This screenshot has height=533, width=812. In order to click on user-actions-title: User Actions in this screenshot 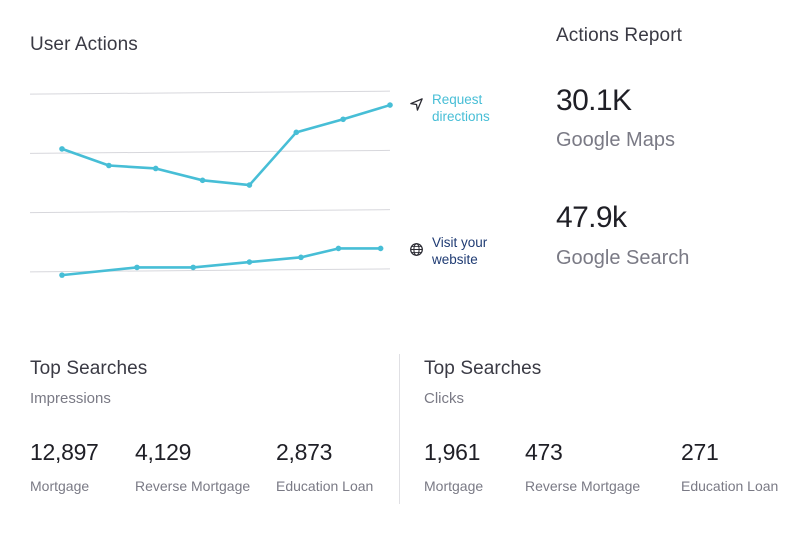, I will do `click(84, 44)`.